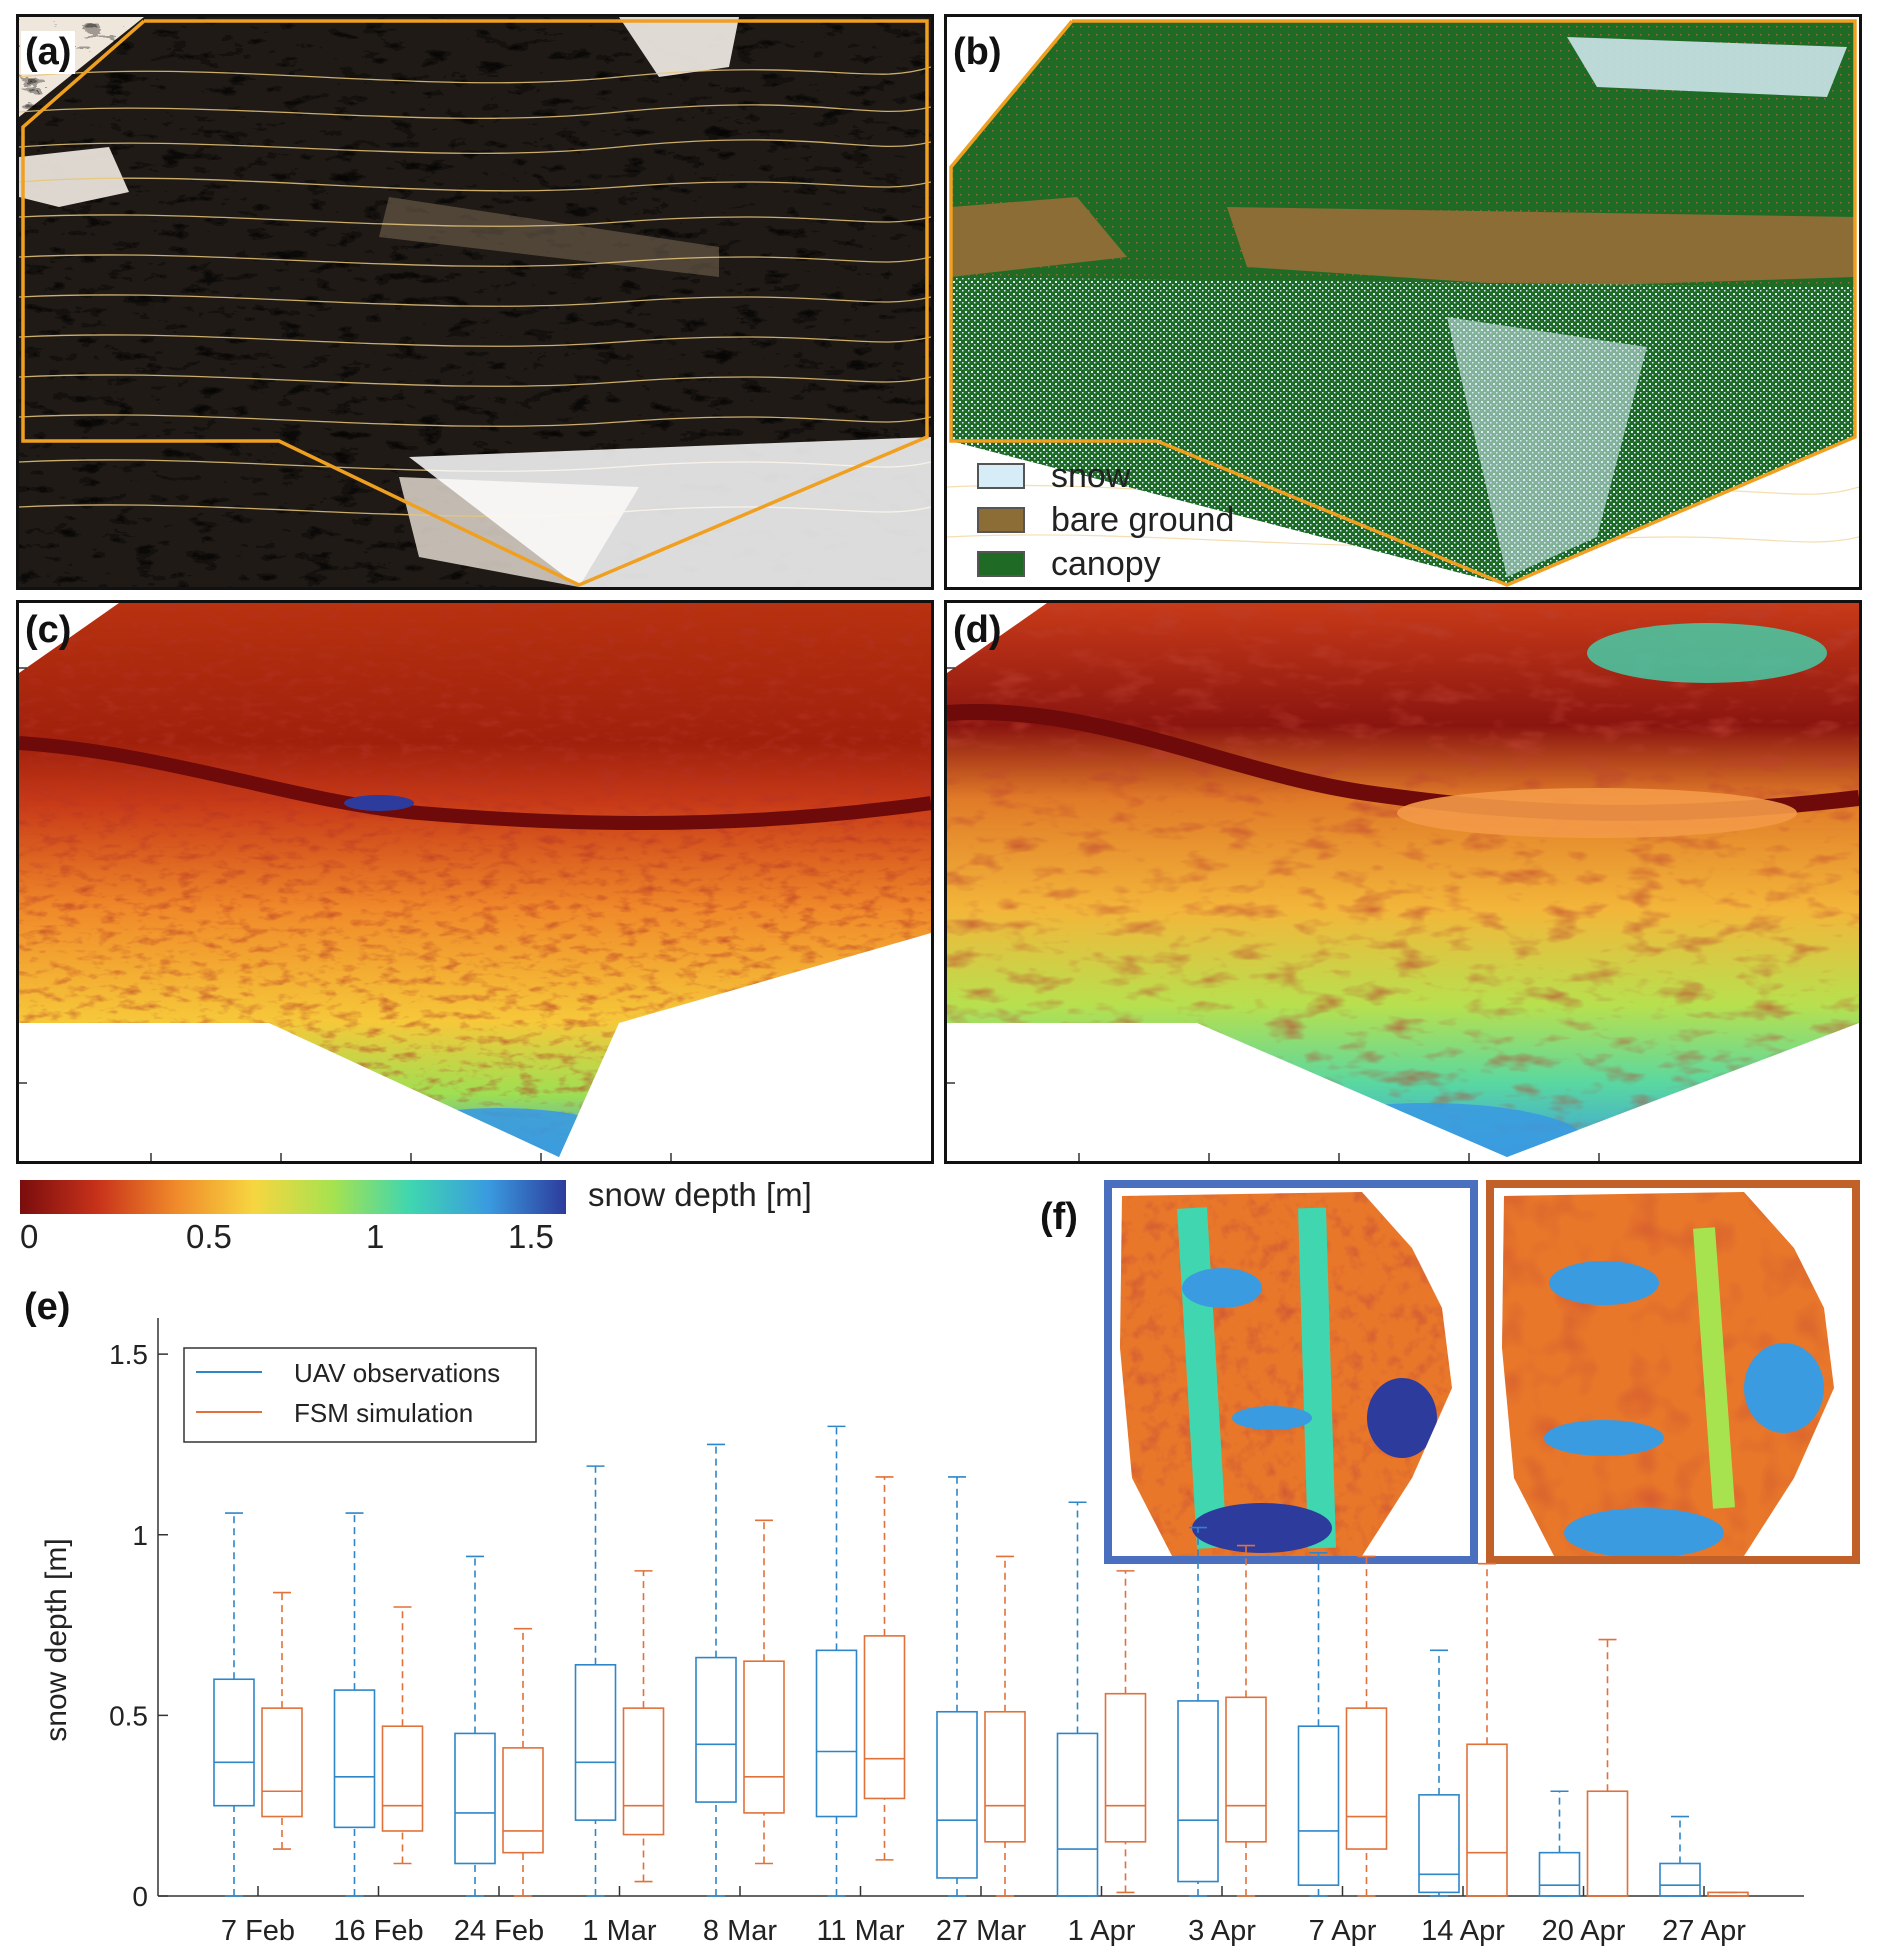 The height and width of the screenshot is (1960, 1878). I want to click on legend-box, so click(360, 1395).